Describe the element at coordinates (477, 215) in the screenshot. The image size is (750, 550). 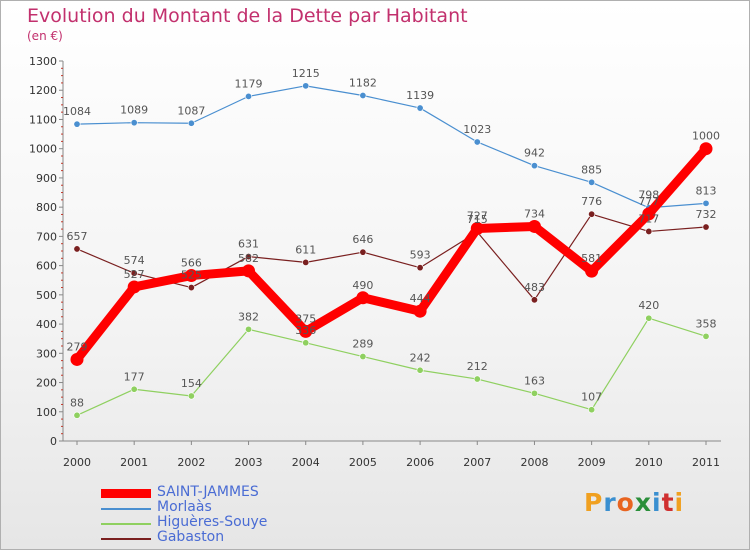
I see `data-label: 727` at that location.